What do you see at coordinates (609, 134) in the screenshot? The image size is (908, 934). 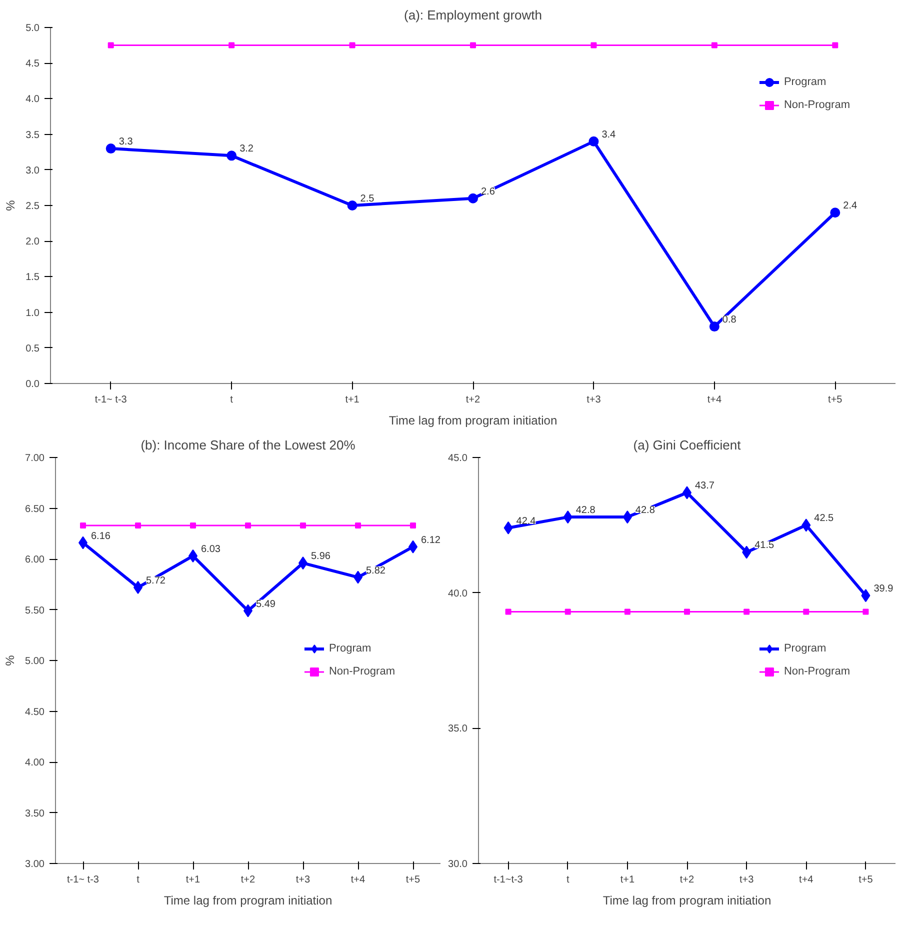 I see `data-label: 3.4` at bounding box center [609, 134].